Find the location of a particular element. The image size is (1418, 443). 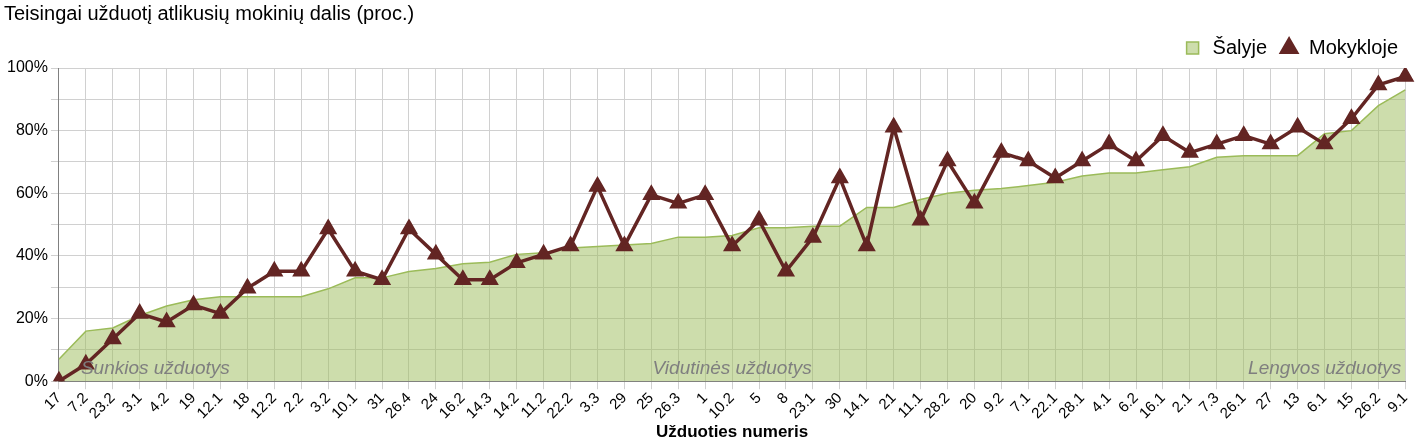

annotation: Lengvos užduotys is located at coordinates (1325, 368).